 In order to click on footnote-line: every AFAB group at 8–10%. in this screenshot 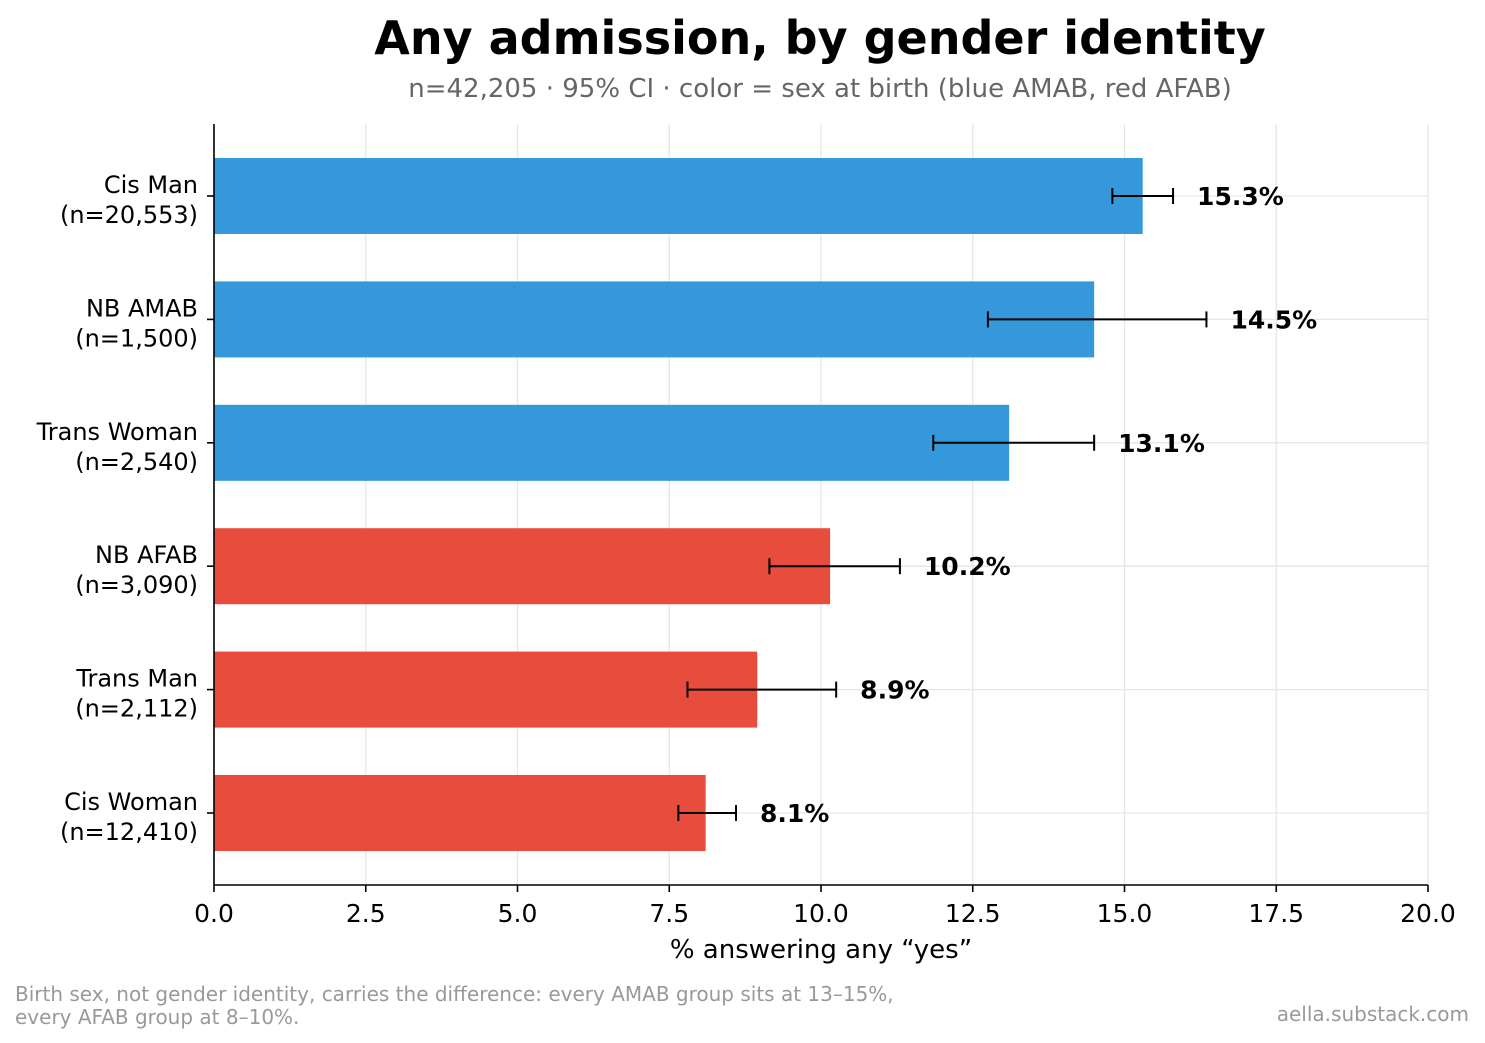, I will do `click(157, 1017)`.